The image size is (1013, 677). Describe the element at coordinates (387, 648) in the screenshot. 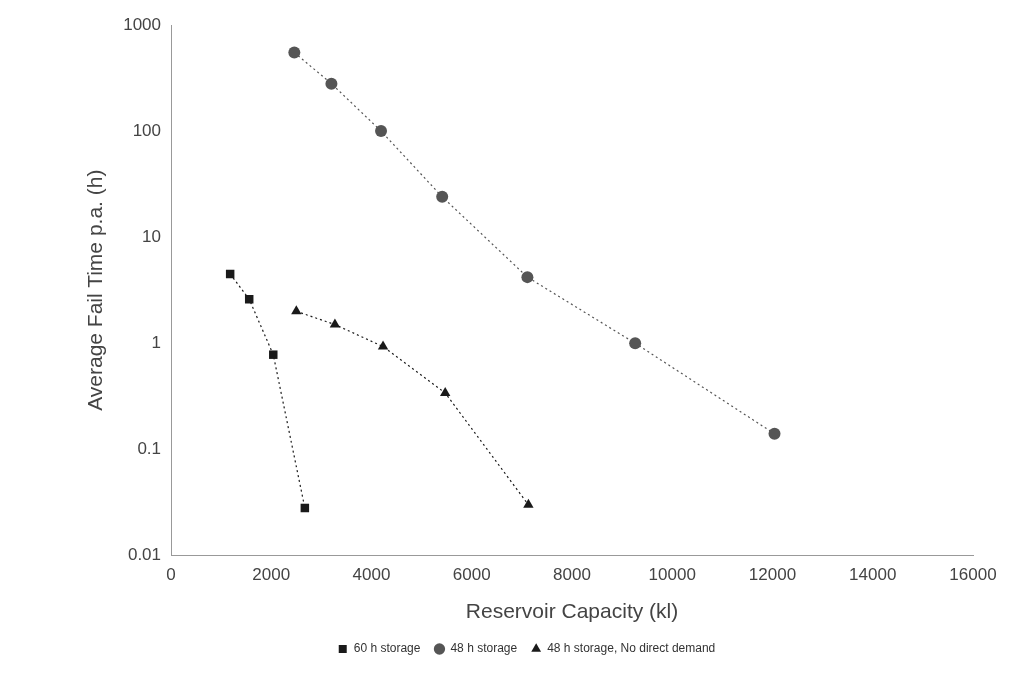

I see `legend-label: 60 h storage` at that location.